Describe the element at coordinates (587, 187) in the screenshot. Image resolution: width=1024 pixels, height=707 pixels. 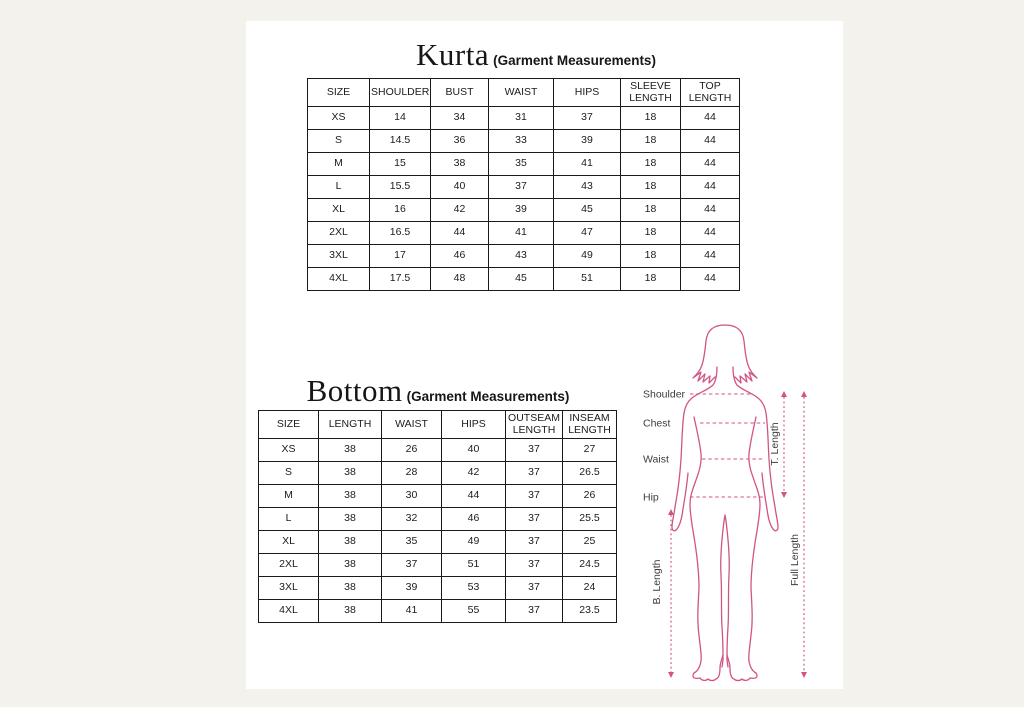
I see `table-cell: 43` at that location.